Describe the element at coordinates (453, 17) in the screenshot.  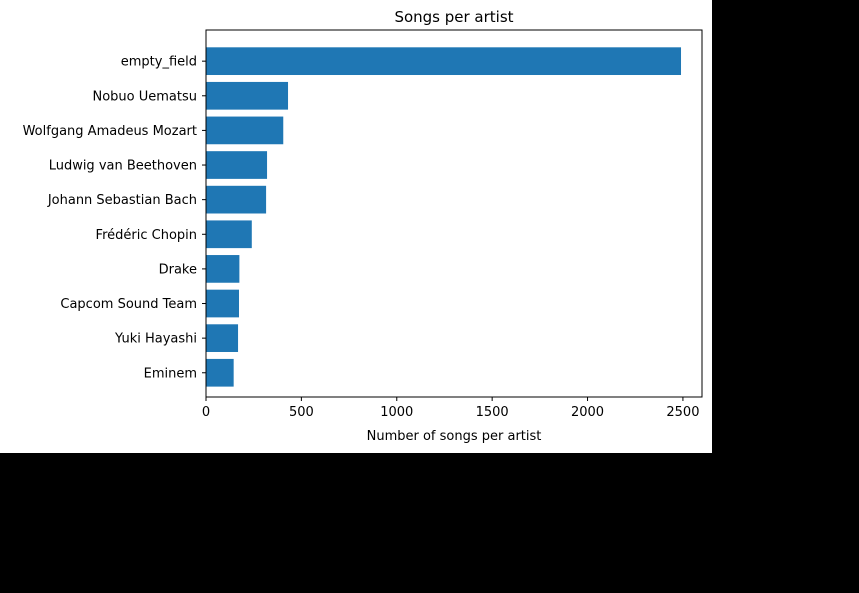
I see `chart-title: Songs per artist` at that location.